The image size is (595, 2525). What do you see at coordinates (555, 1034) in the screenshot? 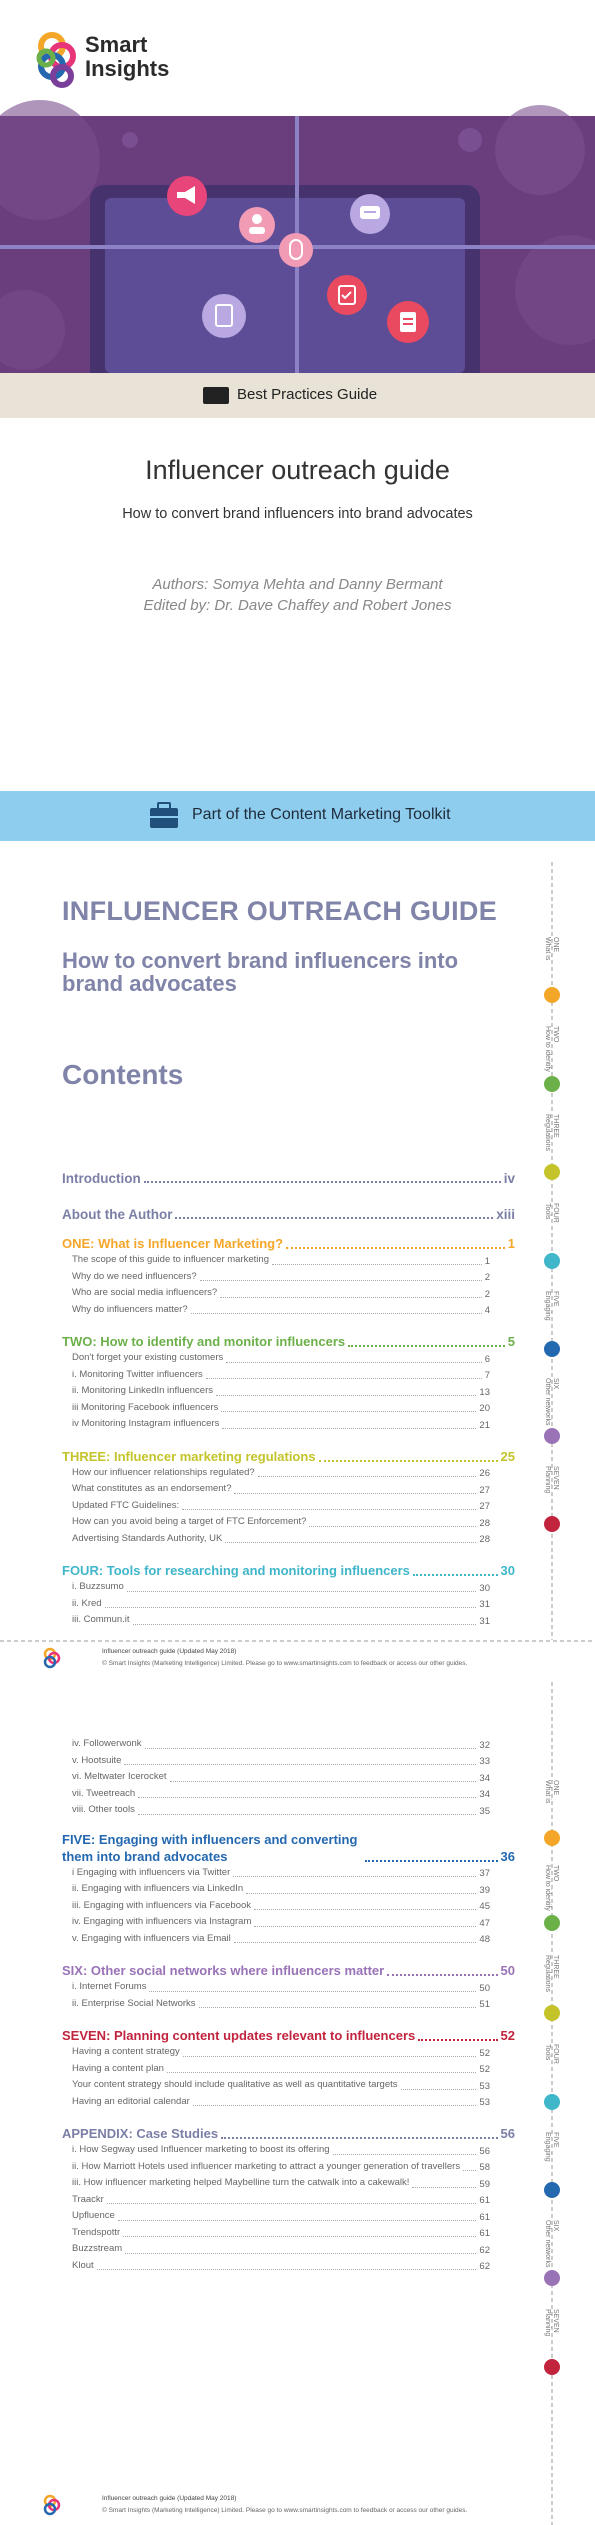
I see `sidebar-number: TWO` at bounding box center [555, 1034].